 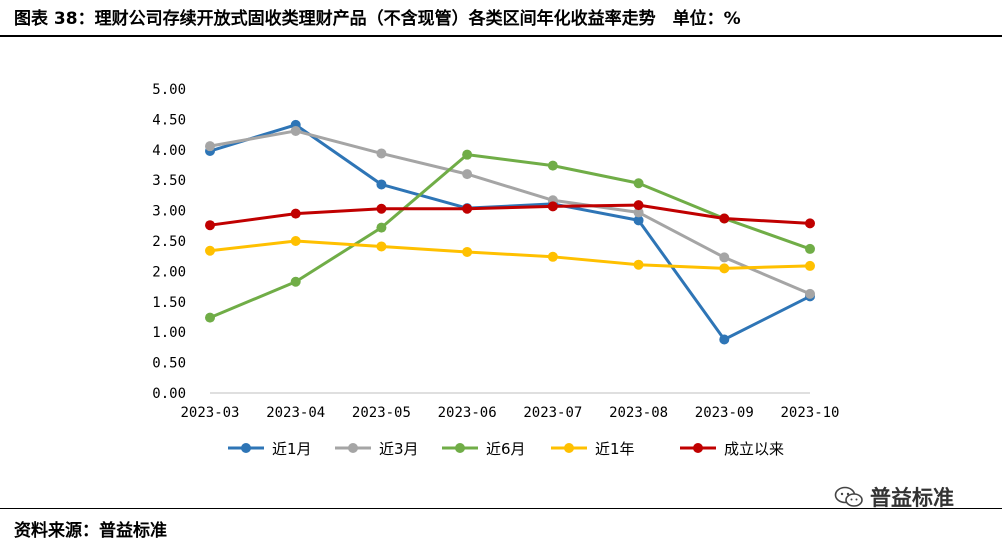 What do you see at coordinates (552, 413) in the screenshot?
I see `x-tick-label: 2023-07` at bounding box center [552, 413].